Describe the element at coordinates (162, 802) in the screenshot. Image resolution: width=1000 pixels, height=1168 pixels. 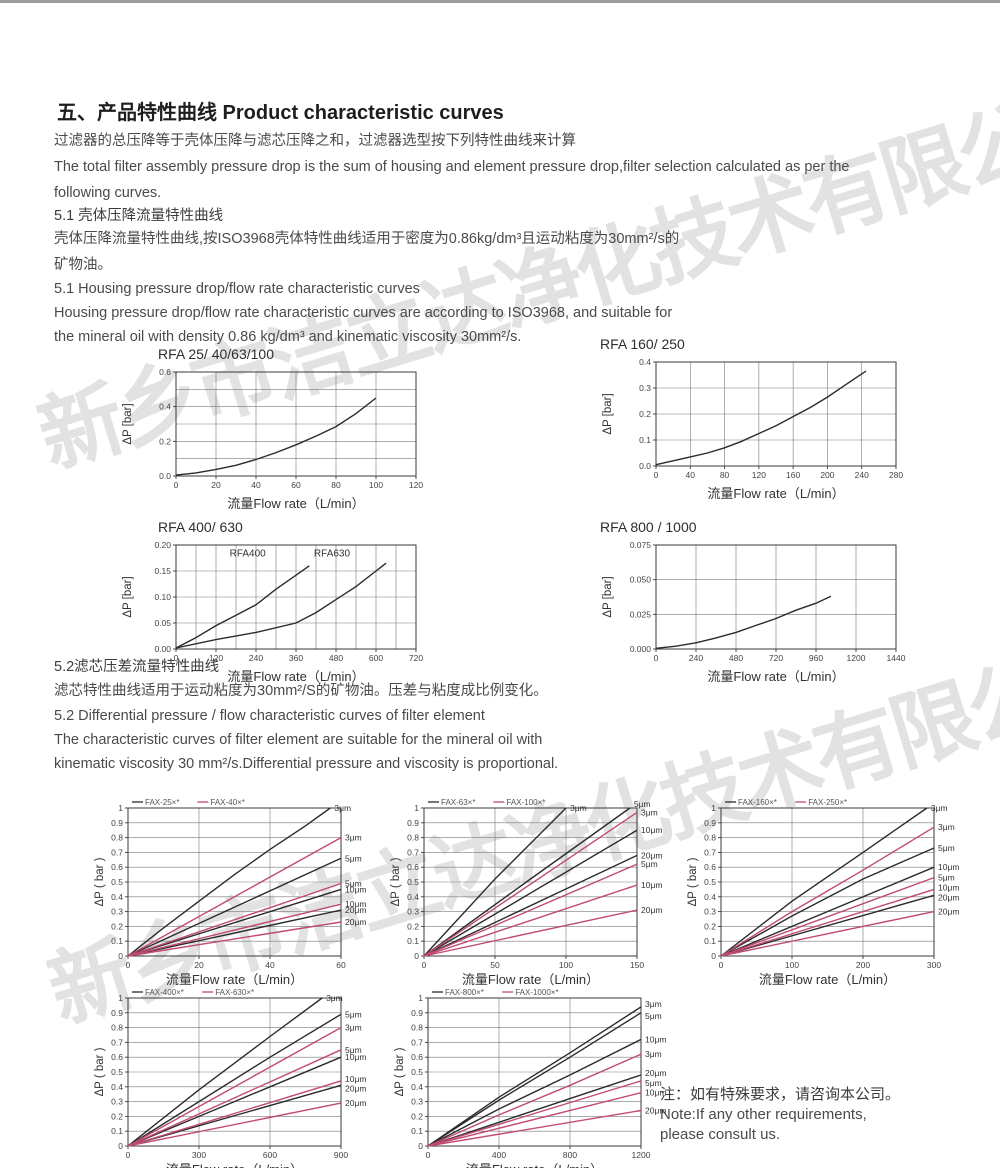
I see `svg-text: FAX-25×*` at that location.